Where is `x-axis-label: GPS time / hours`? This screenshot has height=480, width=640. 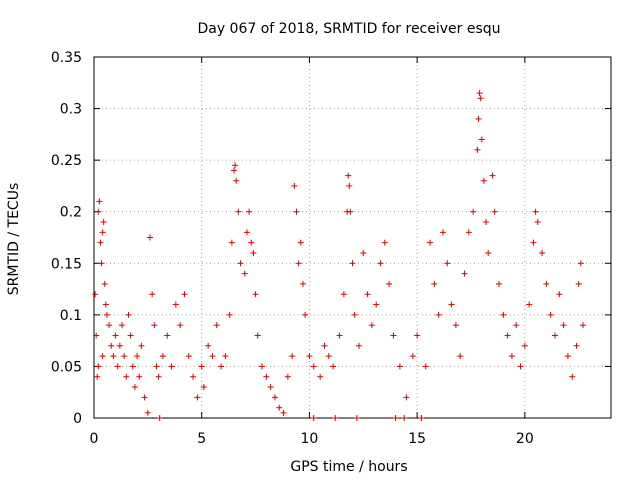 x-axis-label: GPS time / hours is located at coordinates (348, 467).